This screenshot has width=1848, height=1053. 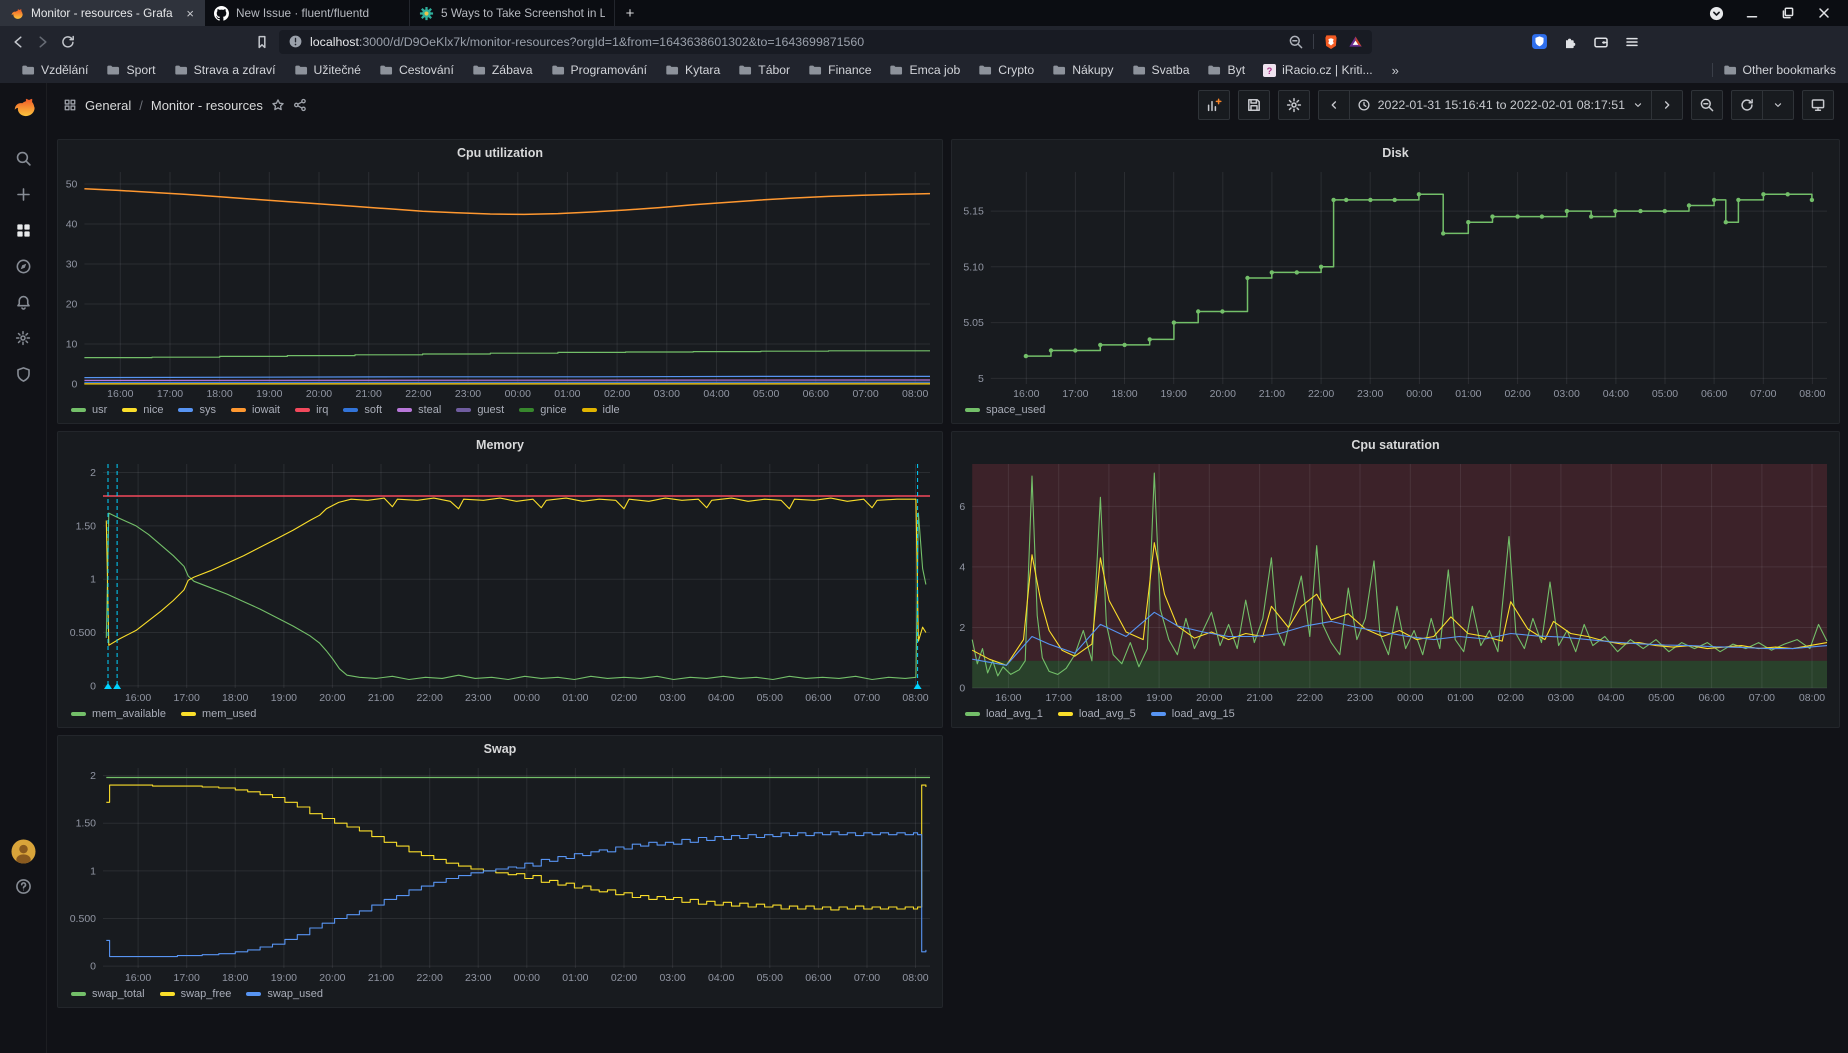 What do you see at coordinates (1570, 41) in the screenshot?
I see `extensions-icon` at bounding box center [1570, 41].